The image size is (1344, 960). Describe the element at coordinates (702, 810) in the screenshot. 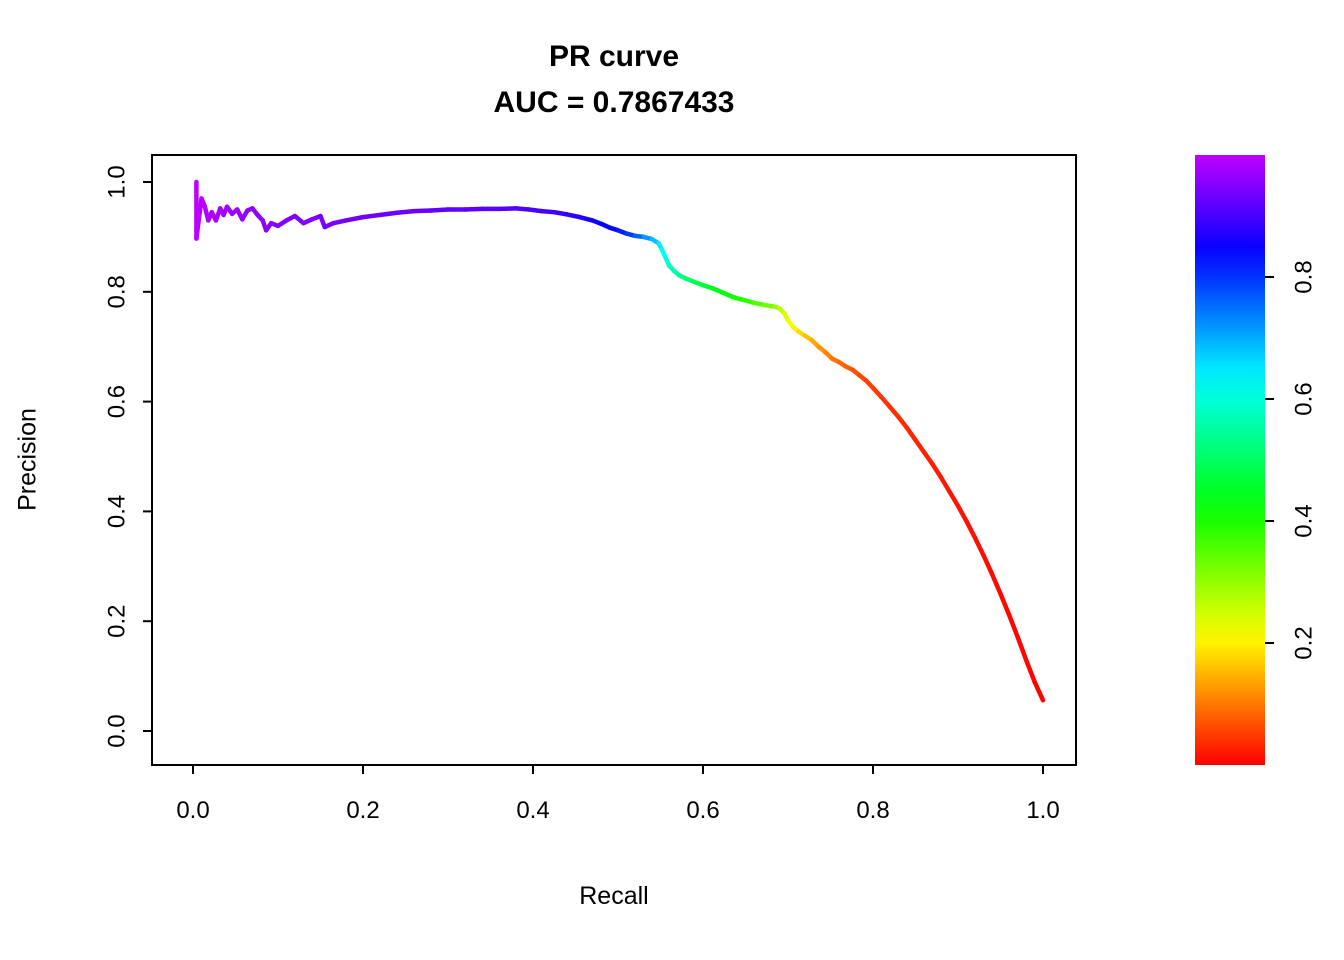

I see `x-tick-label: 0.6` at that location.